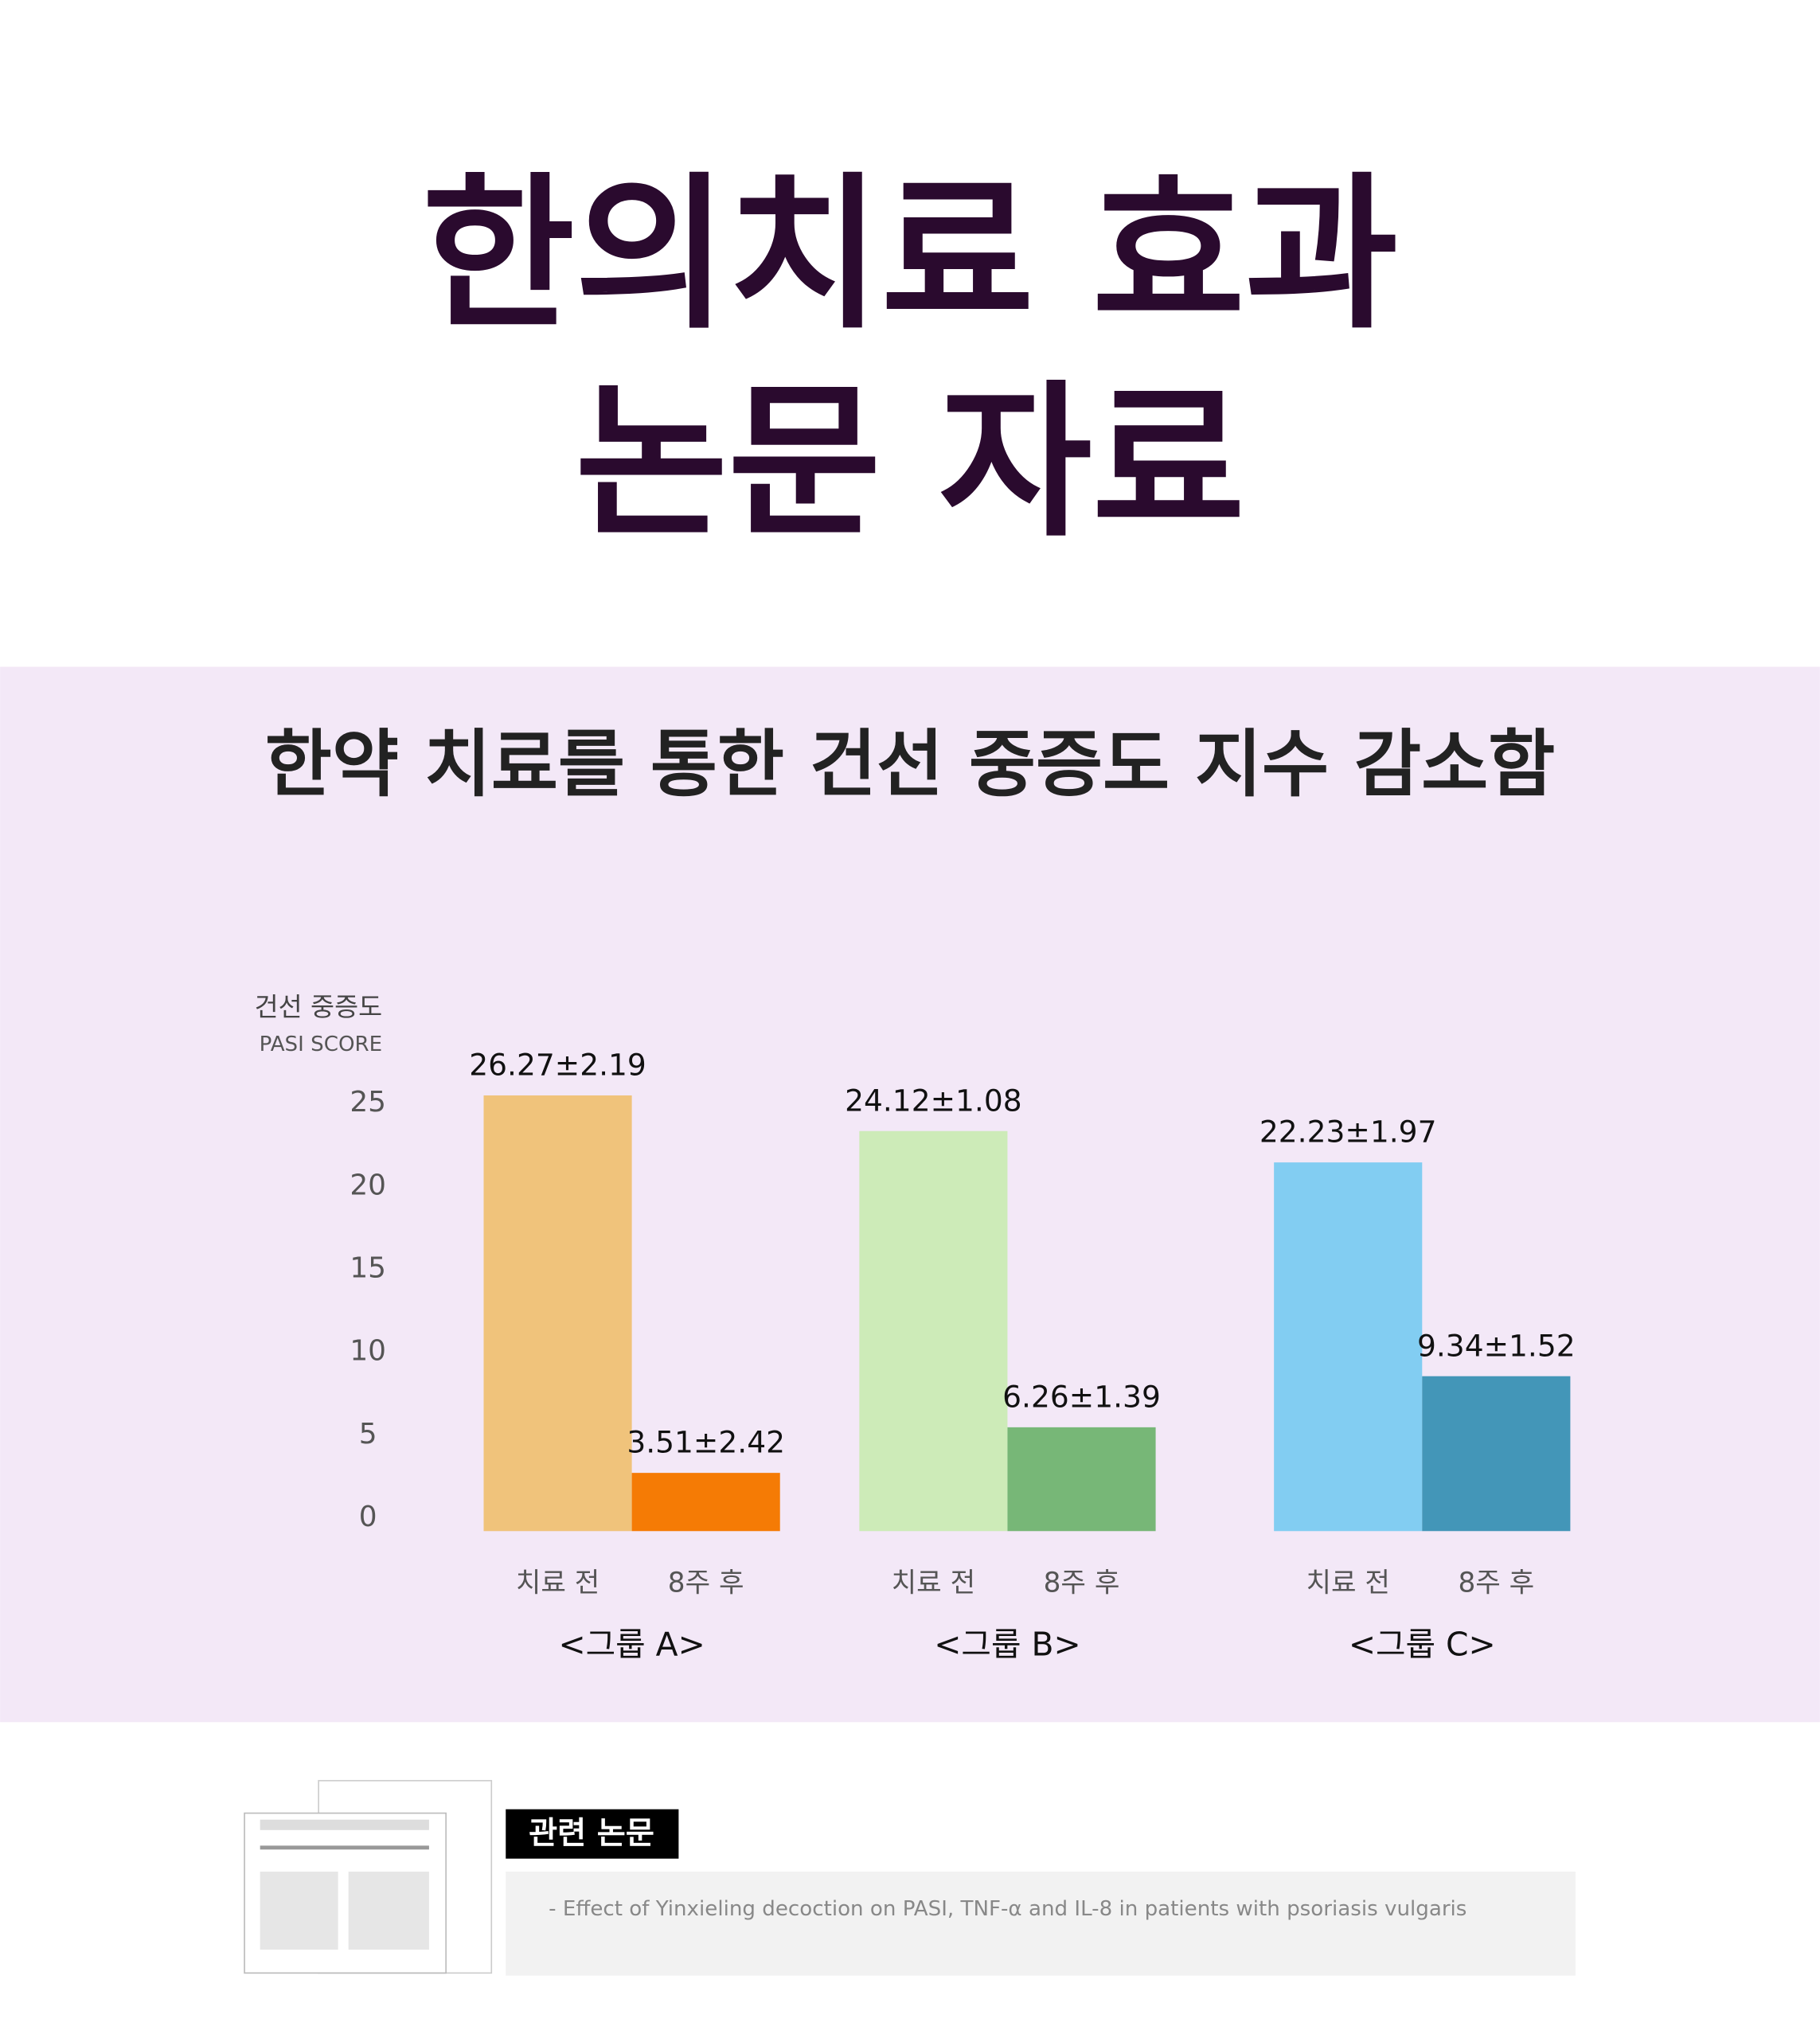  What do you see at coordinates (321, 1045) in the screenshot?
I see `y-axis-label: PASI SCORE` at bounding box center [321, 1045].